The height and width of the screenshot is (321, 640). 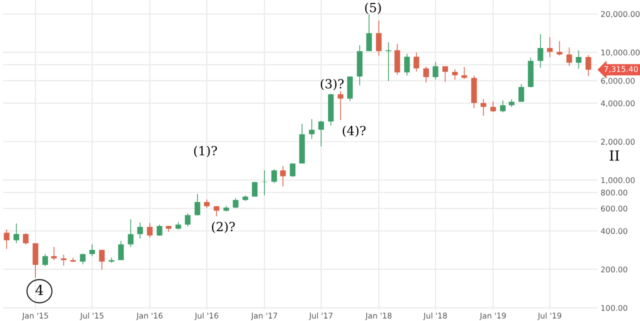 What do you see at coordinates (373, 8) in the screenshot?
I see `annotation: (5)` at bounding box center [373, 8].